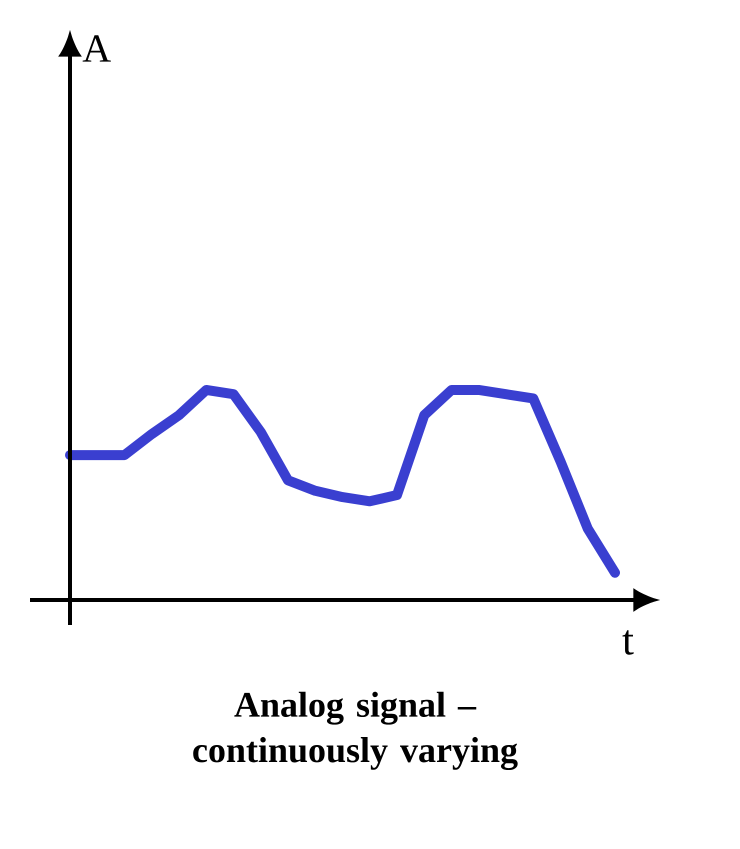 The height and width of the screenshot is (849, 740). What do you see at coordinates (96, 48) in the screenshot?
I see `text: A` at bounding box center [96, 48].